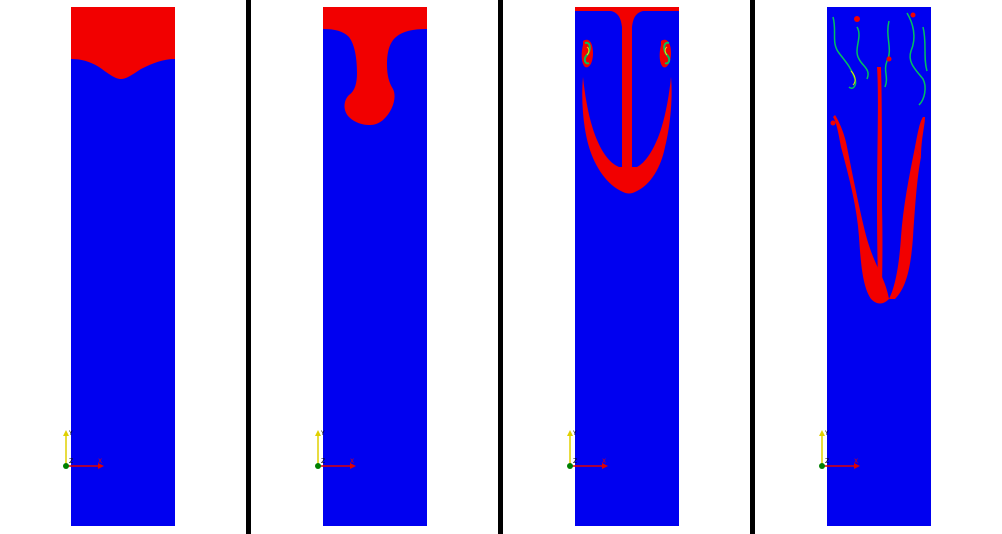  Describe the element at coordinates (666, 51) in the screenshot. I see `mixing-interface-warm-right` at that location.